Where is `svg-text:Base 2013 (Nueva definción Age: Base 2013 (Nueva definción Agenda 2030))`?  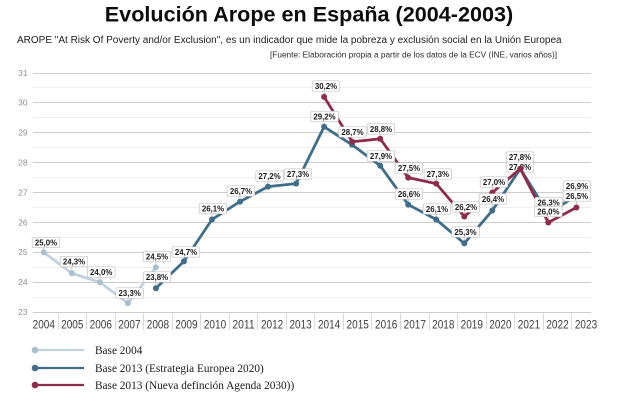
svg-text:Base 2013 (Nueva definción Age: Base 2013 (Nueva definción Agenda 2030)) is located at coordinates (194, 386).